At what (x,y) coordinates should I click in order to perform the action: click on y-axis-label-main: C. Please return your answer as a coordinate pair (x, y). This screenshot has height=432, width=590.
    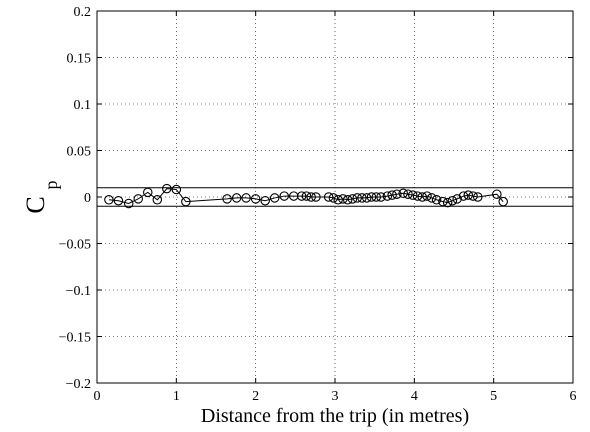
    Looking at the image, I should click on (35, 204).